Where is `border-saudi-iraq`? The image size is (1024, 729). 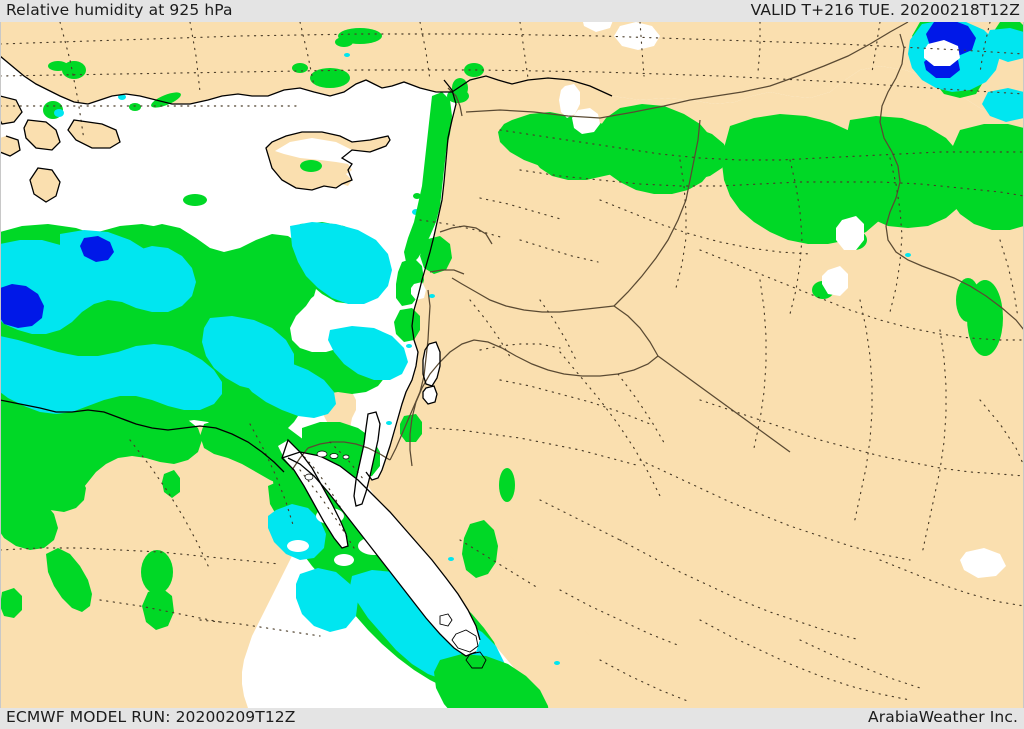 border-saudi-iraq is located at coordinates (724, 404).